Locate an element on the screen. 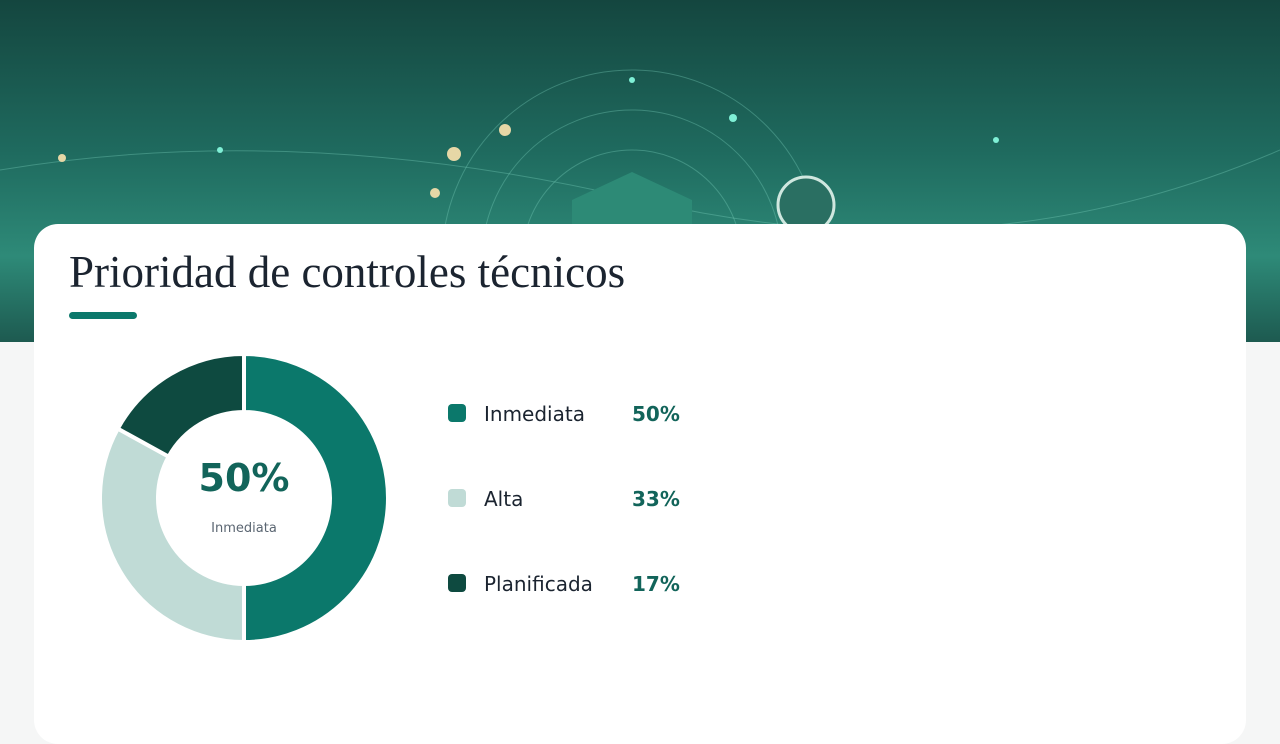  chart-title: Prioridad de controles técnicos is located at coordinates (347, 272).